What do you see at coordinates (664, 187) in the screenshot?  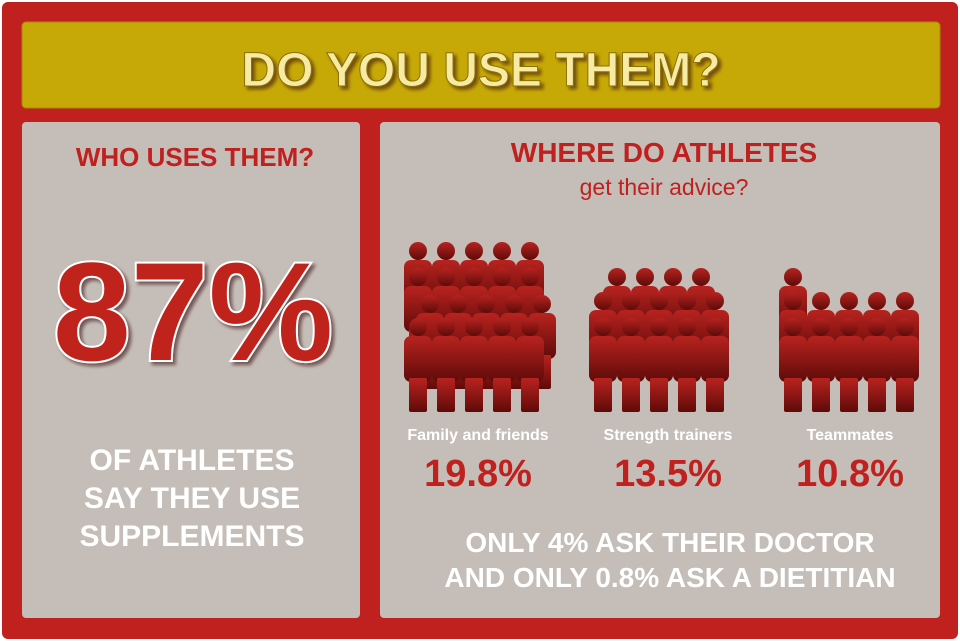 I see `right-subheading: get their advice?` at bounding box center [664, 187].